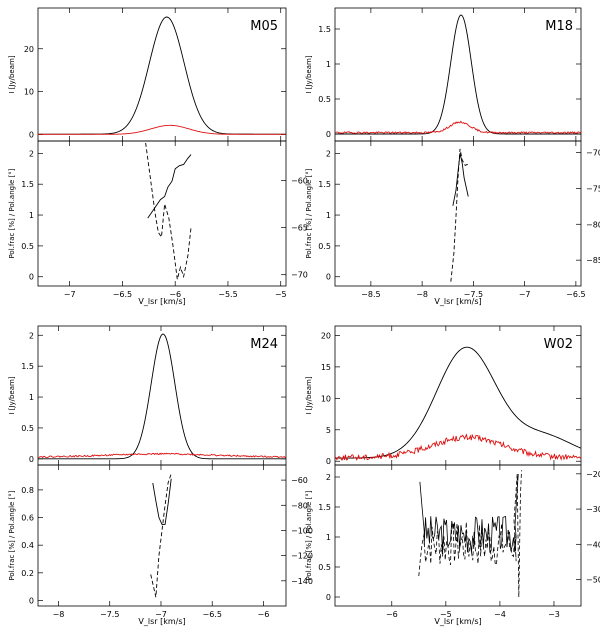 The height and width of the screenshot is (630, 600). I want to click on right-y-tick-label: −40, so click(593, 544).